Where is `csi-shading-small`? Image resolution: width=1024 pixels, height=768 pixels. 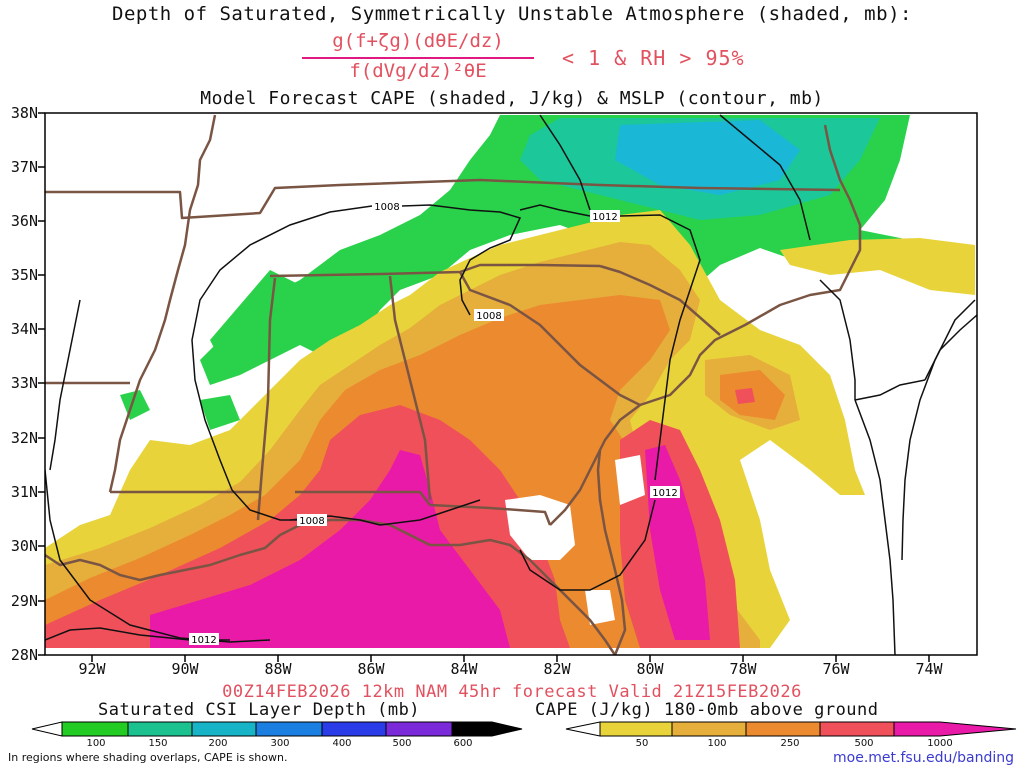 csi-shading-small is located at coordinates (180, 410).